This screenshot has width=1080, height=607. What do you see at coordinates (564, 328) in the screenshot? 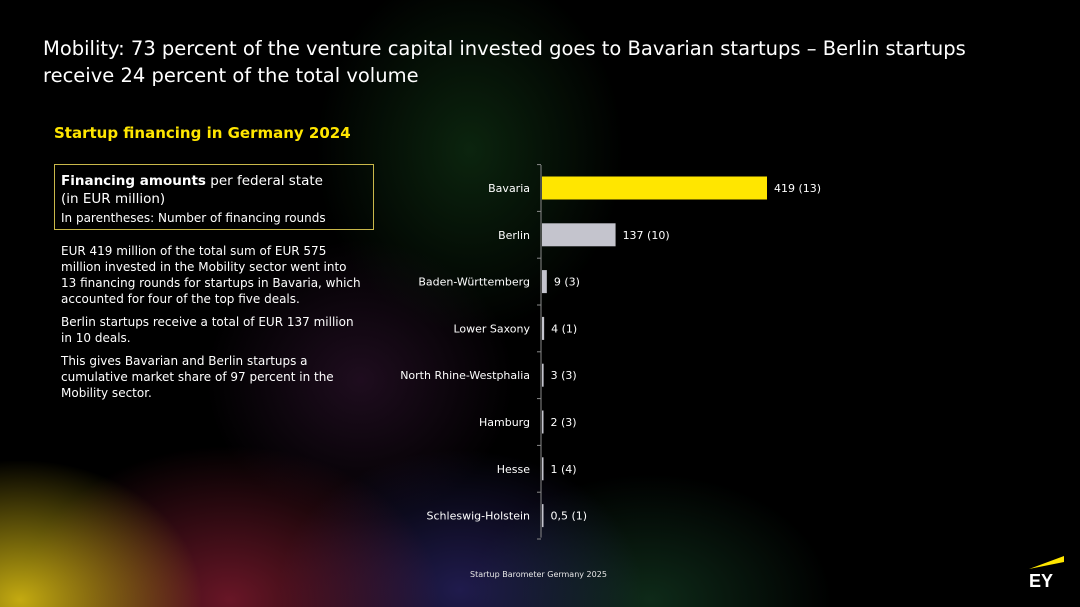
I see `chart-data-label: 4 (1)` at bounding box center [564, 328].